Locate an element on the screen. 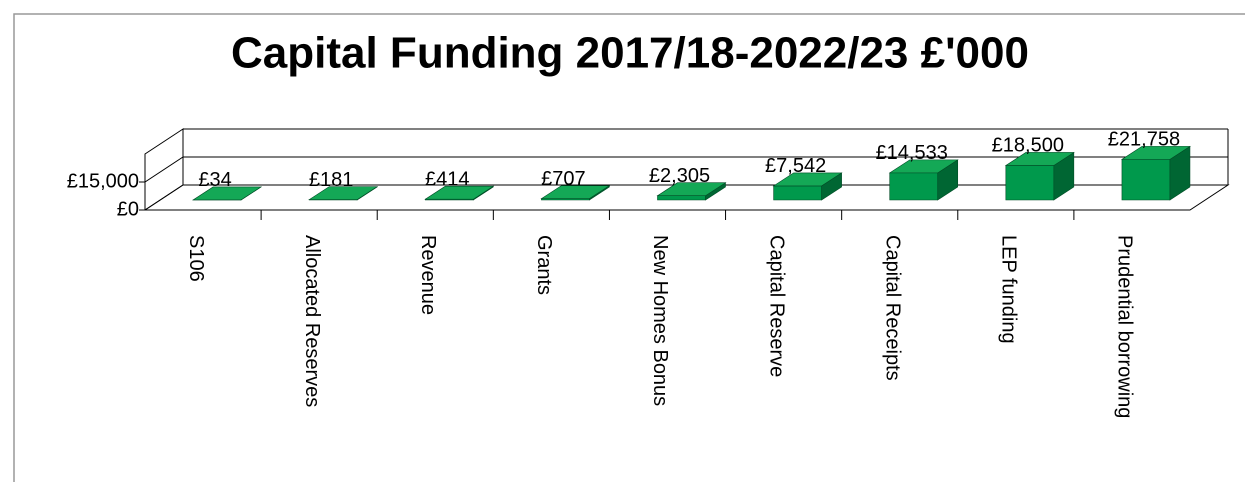 The height and width of the screenshot is (482, 1245). x-tick-label: Grants is located at coordinates (544, 265).